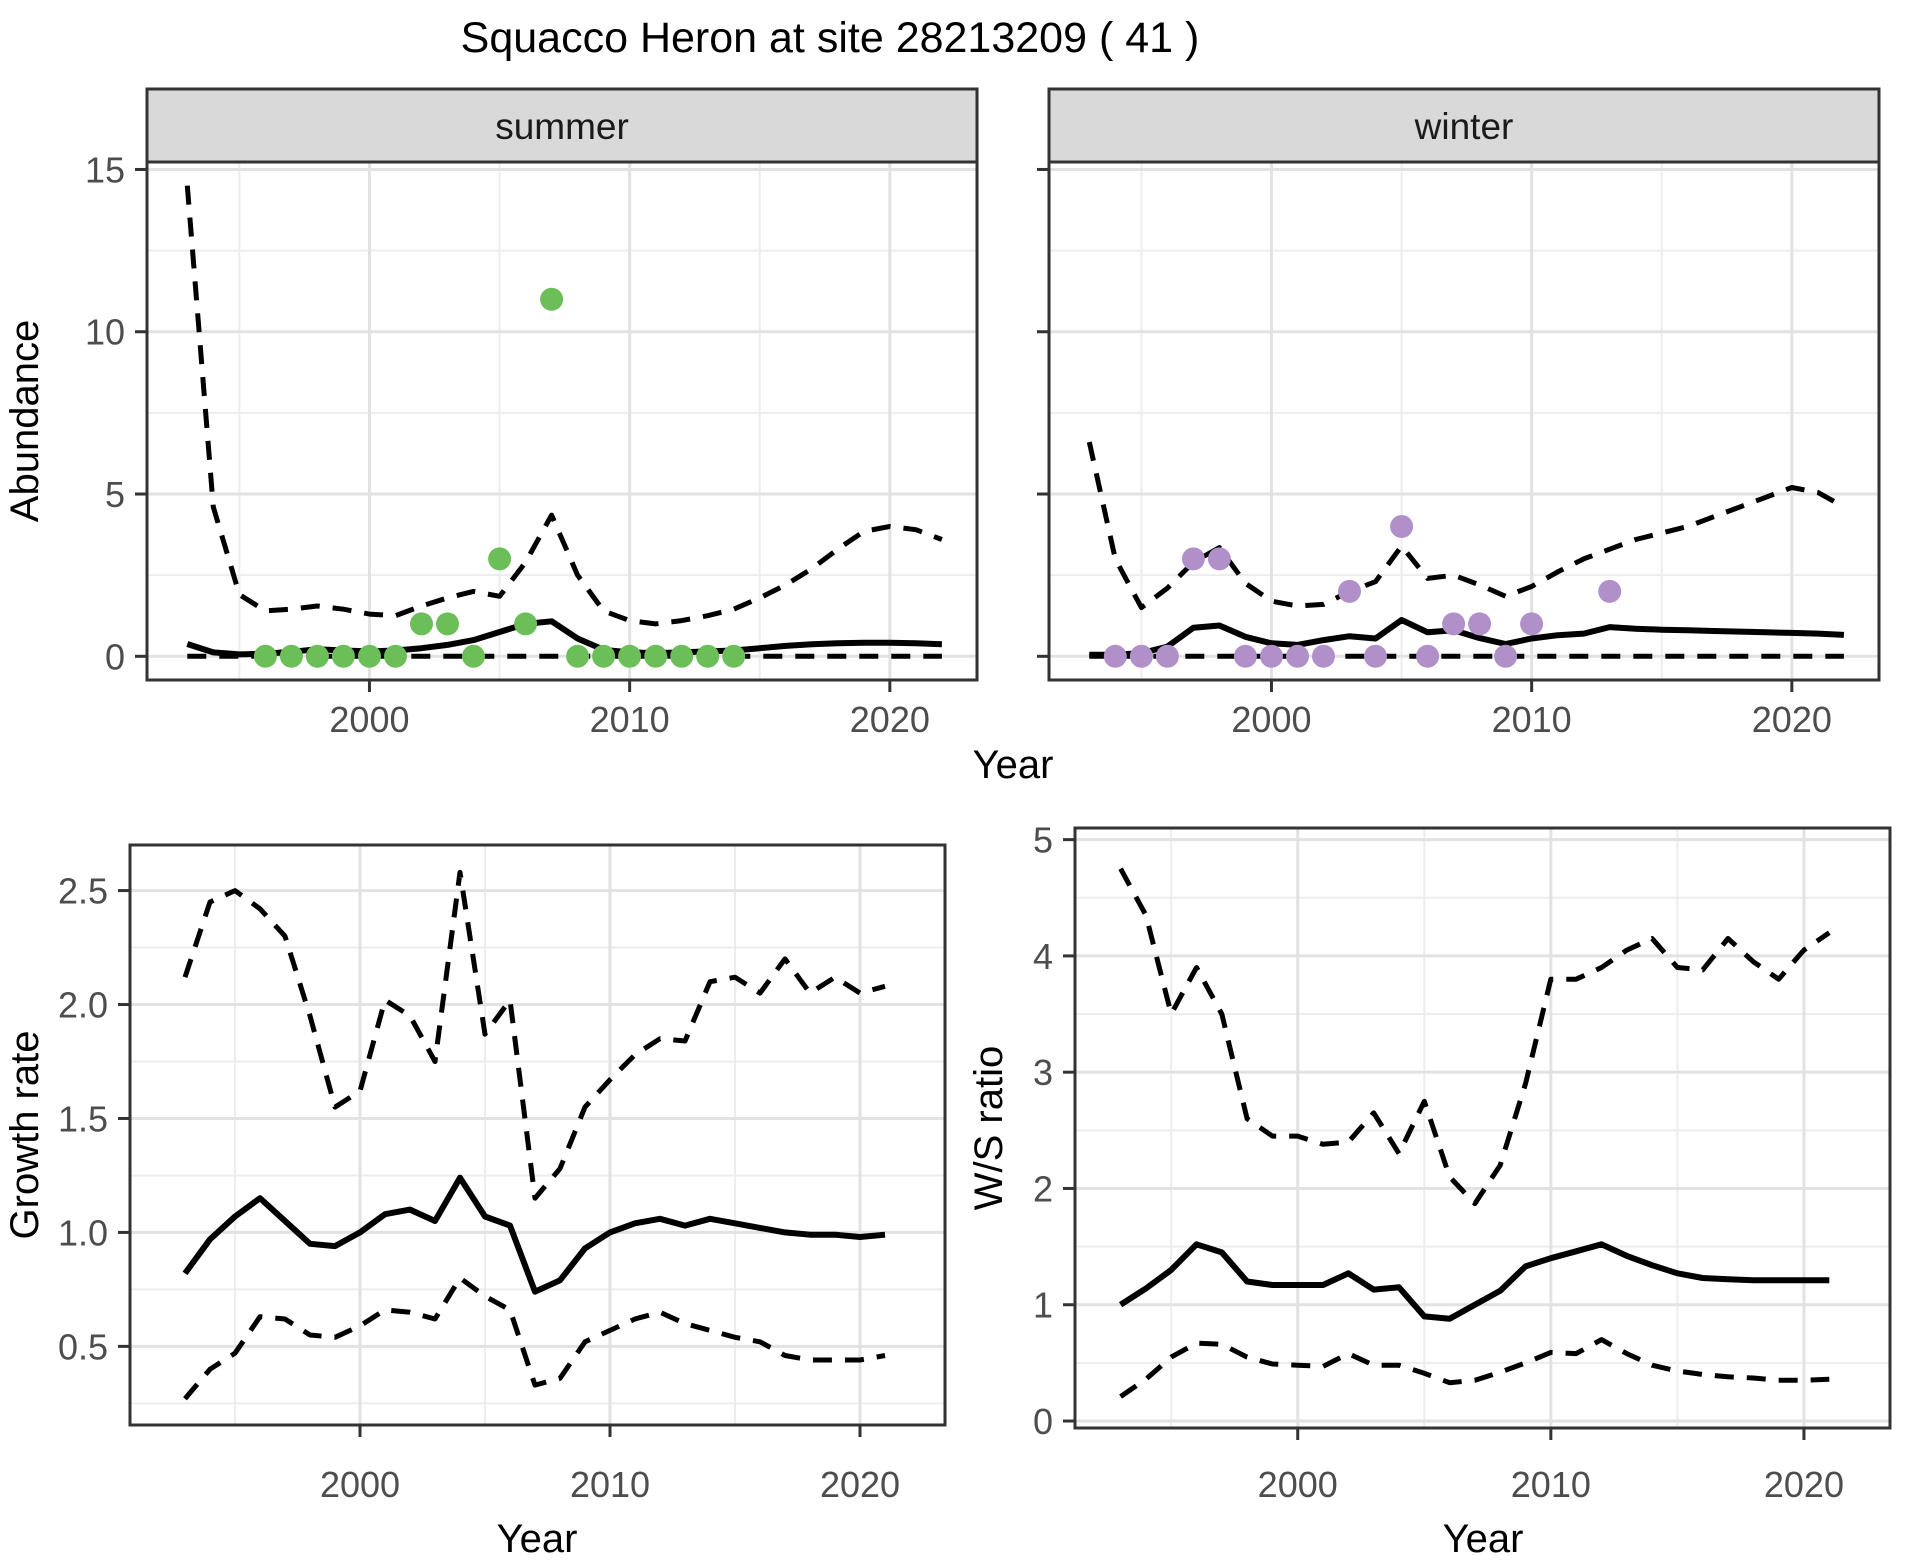 Image resolution: width=1920 pixels, height=1560 pixels. I want to click on y-tick-label: 15, so click(105, 169).